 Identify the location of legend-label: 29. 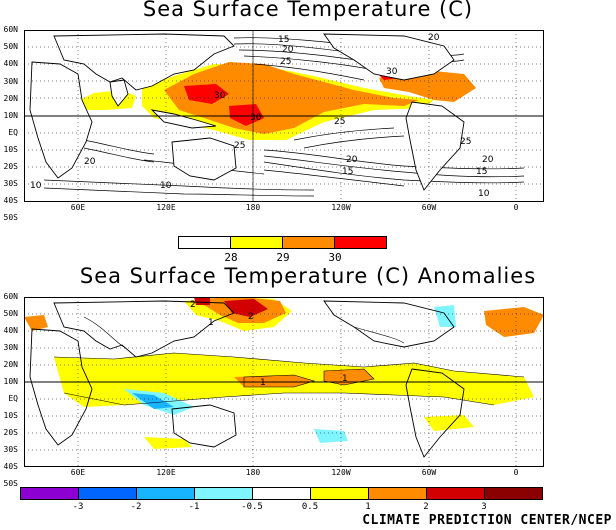
(283, 257).